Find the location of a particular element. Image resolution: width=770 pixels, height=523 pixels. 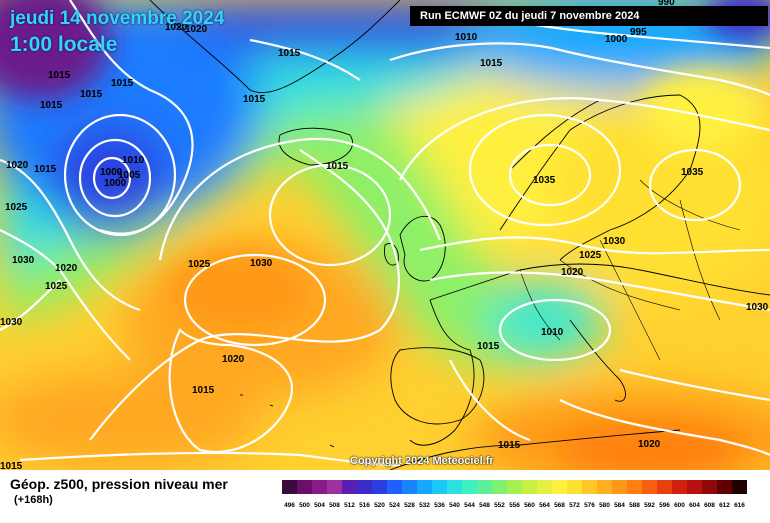

color-tick-label: 524 is located at coordinates (394, 505).